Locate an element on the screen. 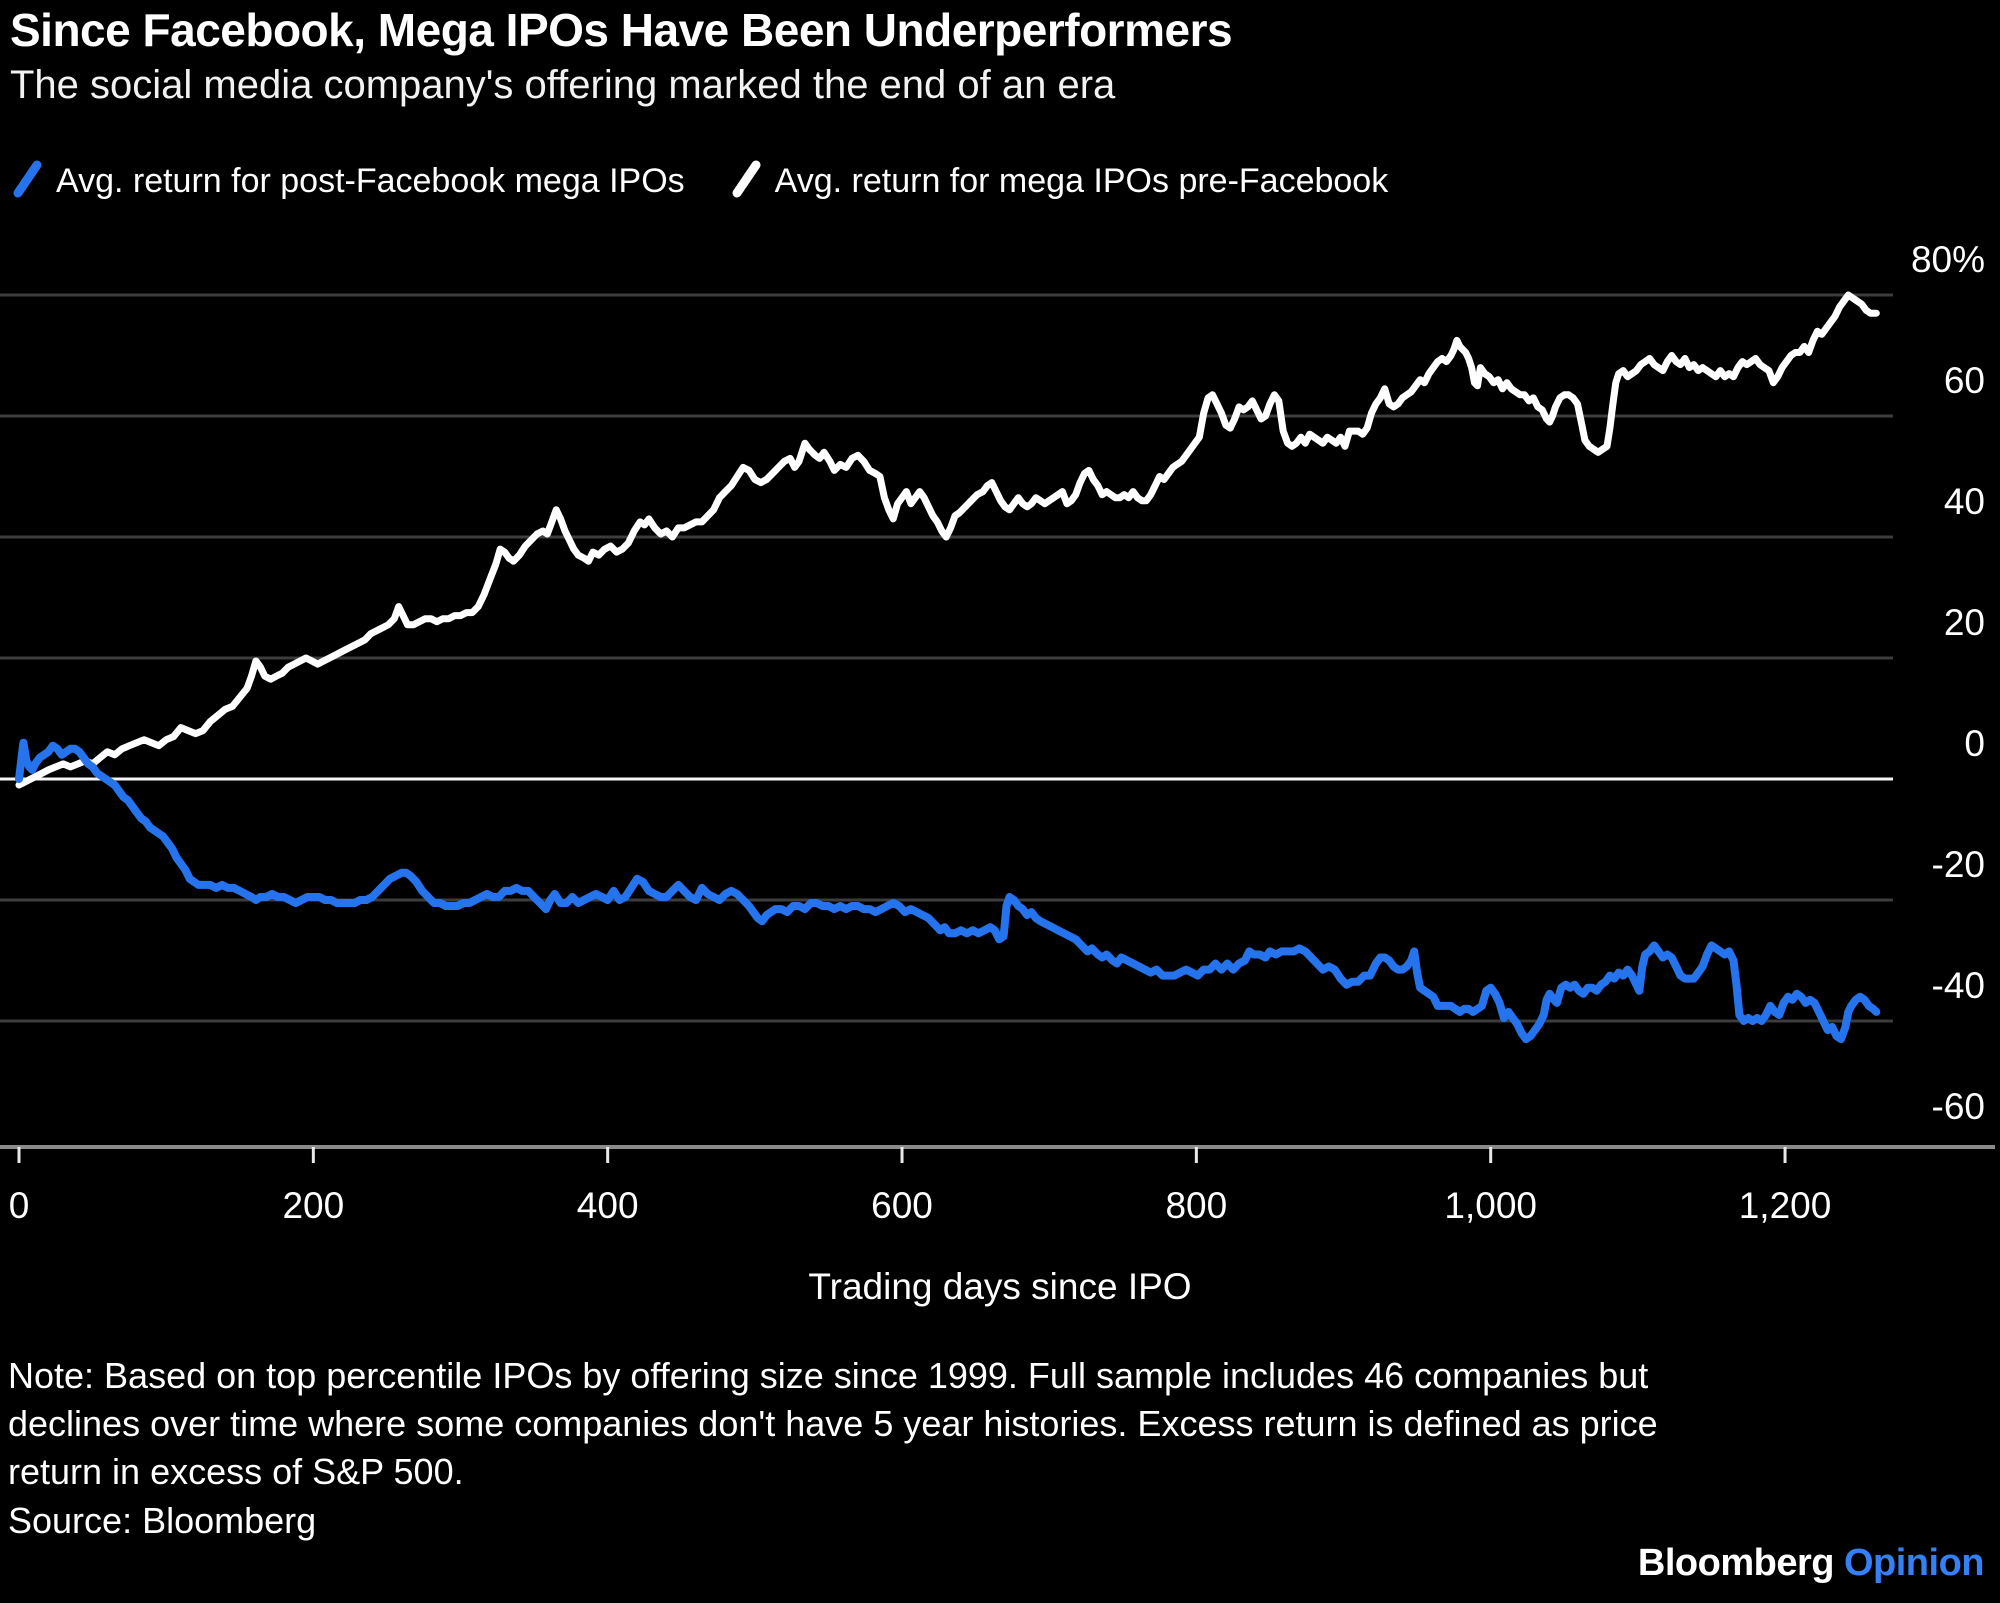 This screenshot has height=1603, width=2000. source-line: Source: Bloomberg is located at coordinates (162, 1520).